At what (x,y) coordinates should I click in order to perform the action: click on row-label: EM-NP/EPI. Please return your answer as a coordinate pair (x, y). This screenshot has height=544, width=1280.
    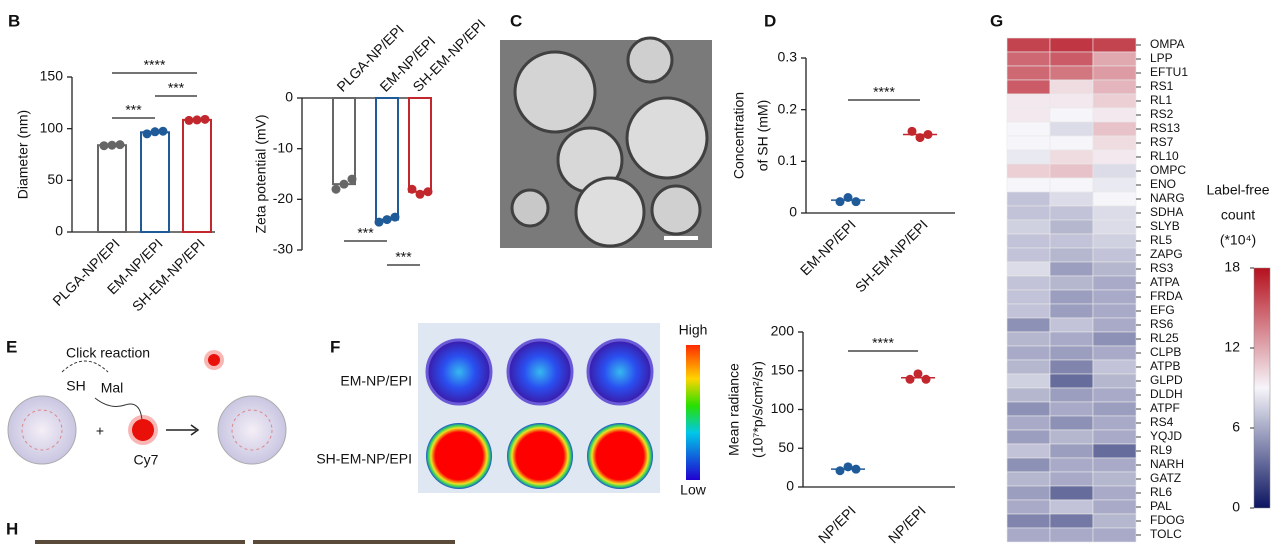
    Looking at the image, I should click on (376, 381).